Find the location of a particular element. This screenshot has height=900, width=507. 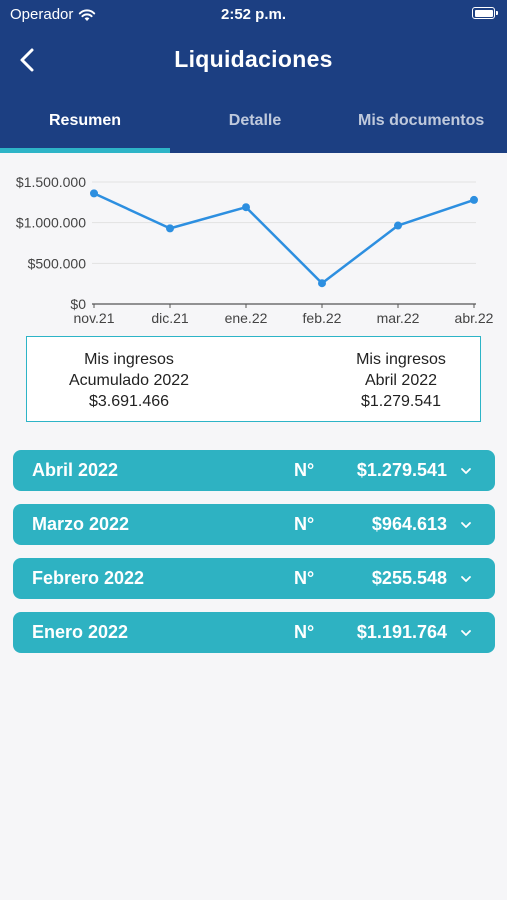

chevron-left-icon is located at coordinates (27, 60).